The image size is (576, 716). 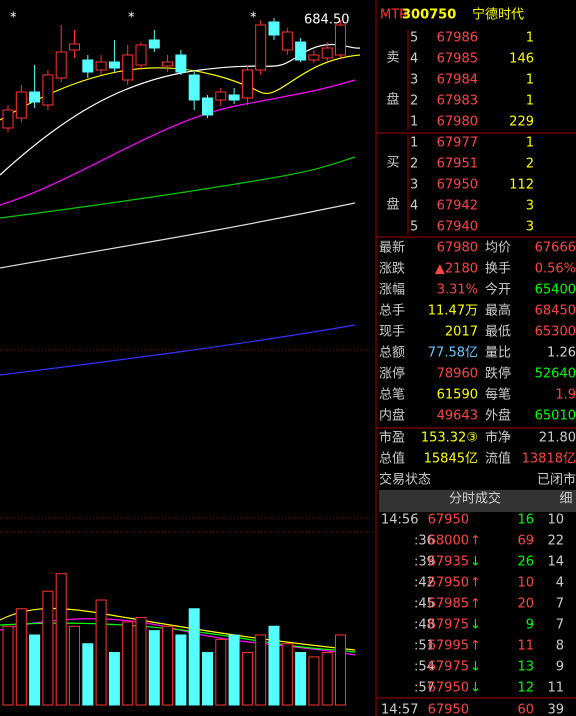 What do you see at coordinates (555, 688) in the screenshot?
I see `trade-count: 11` at bounding box center [555, 688].